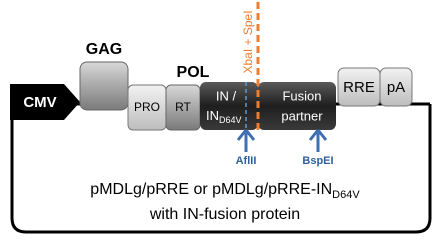  Describe the element at coordinates (230, 120) in the screenshot. I see `in-sub: D64V` at that location.